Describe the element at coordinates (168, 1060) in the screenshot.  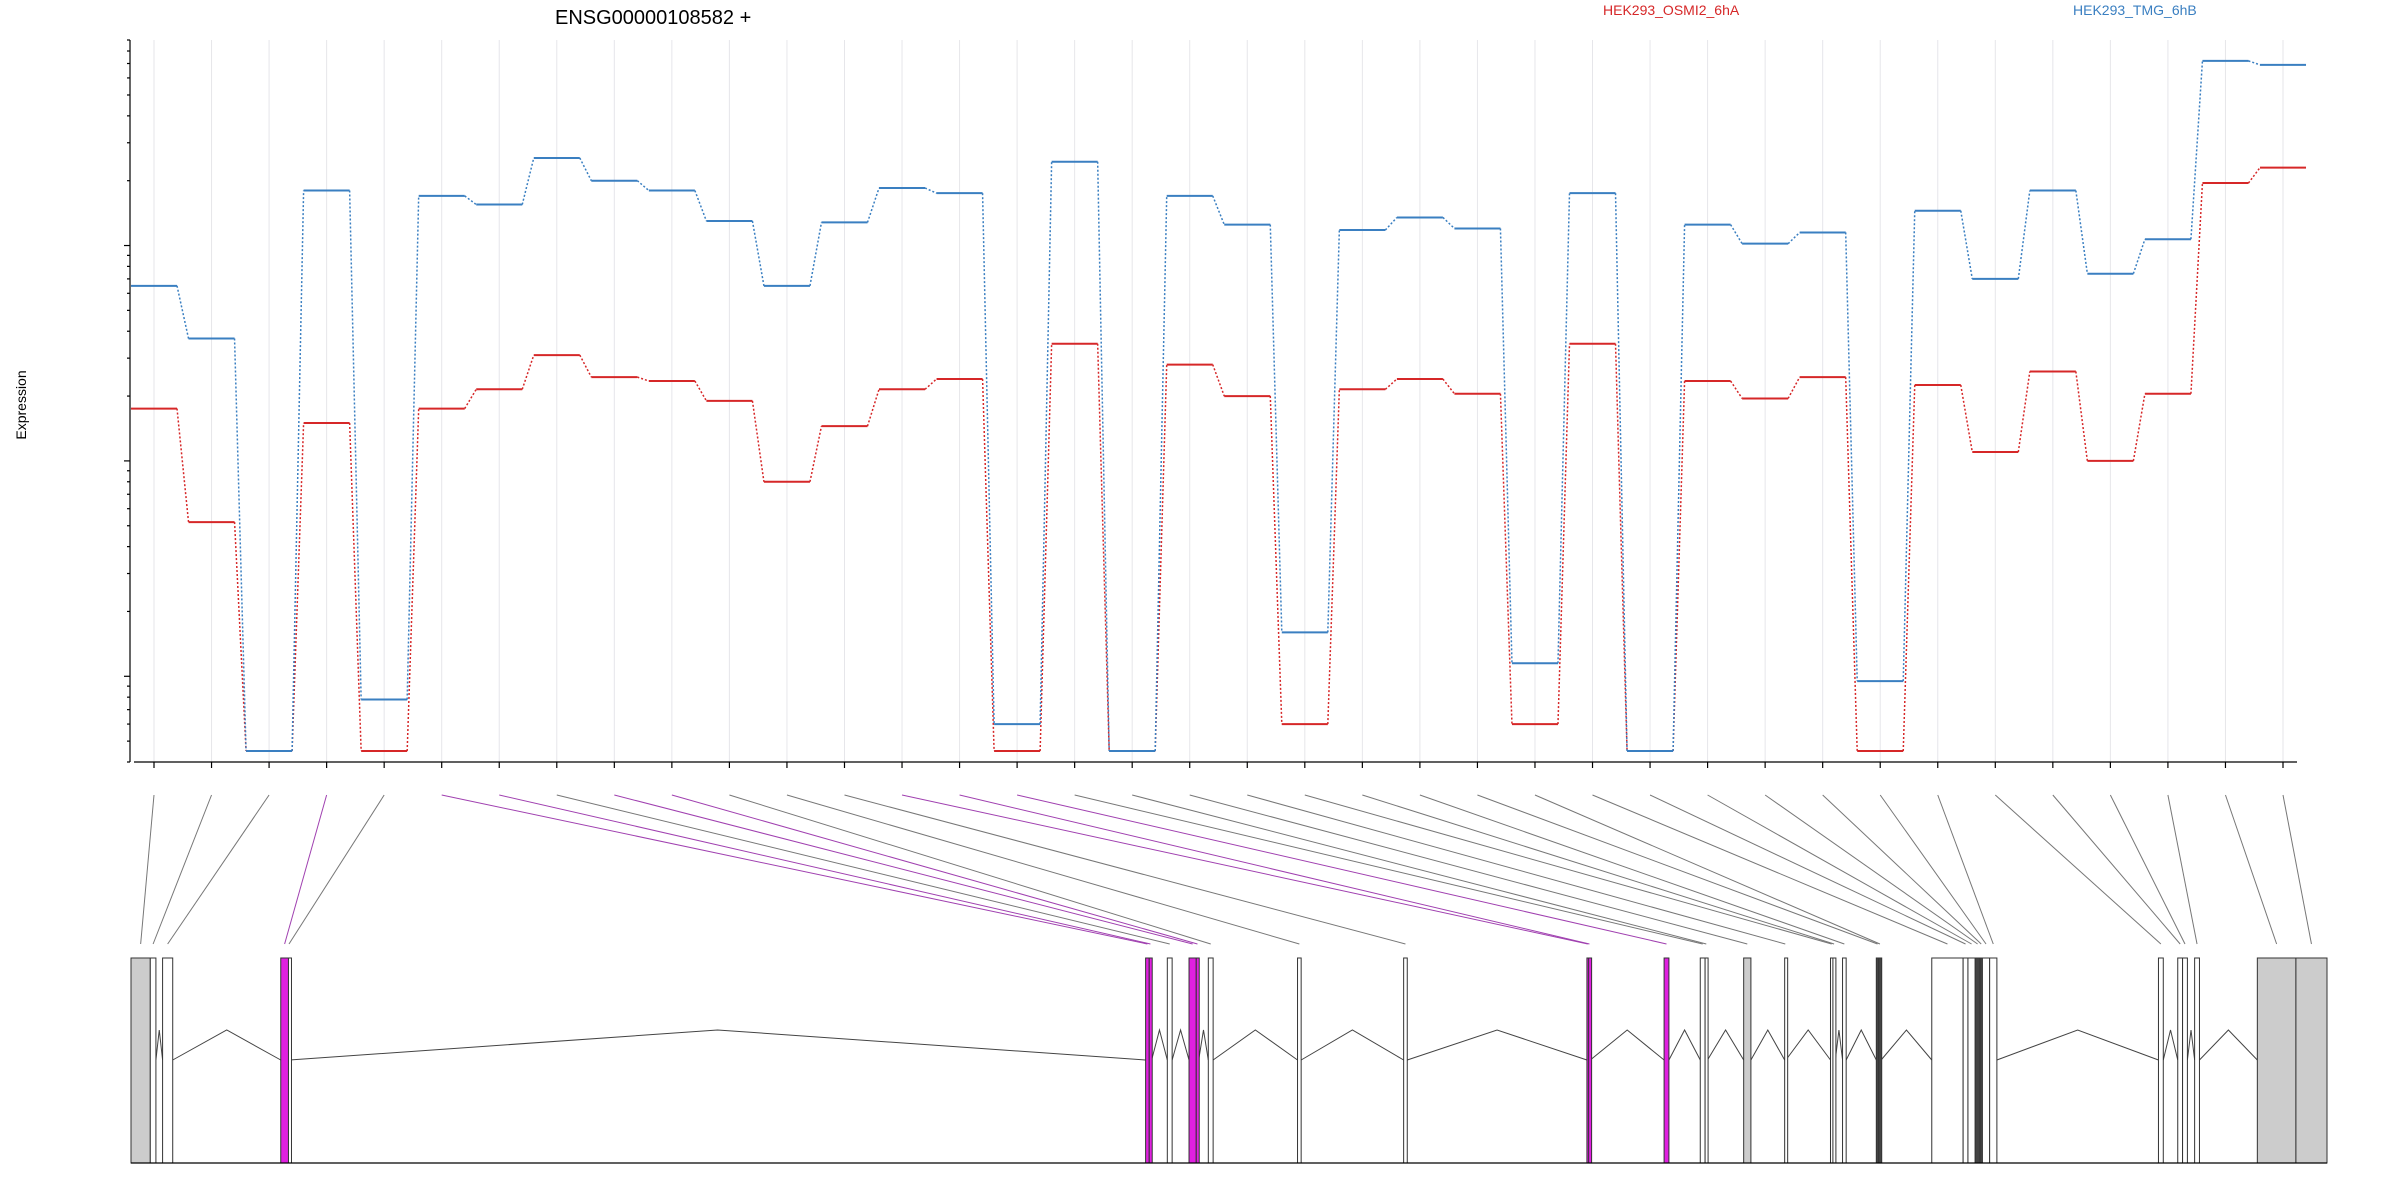
I see `exon-e003` at that location.